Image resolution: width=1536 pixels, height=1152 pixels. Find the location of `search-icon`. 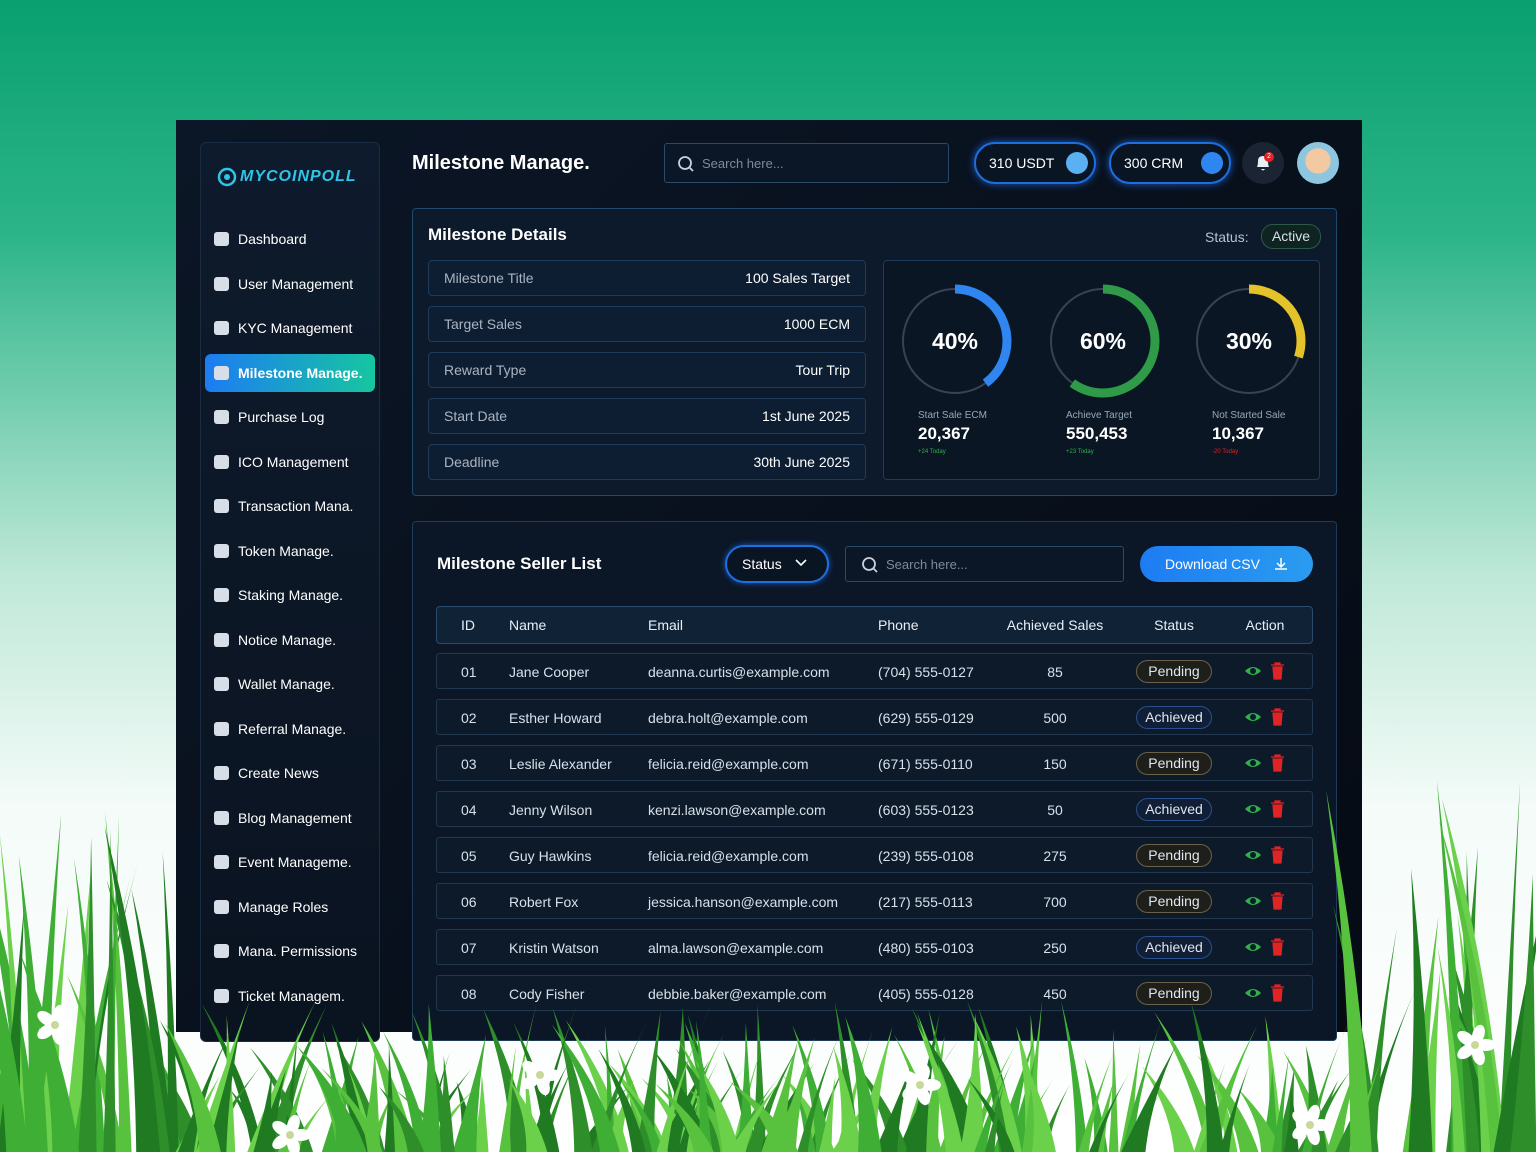

search-icon is located at coordinates (870, 565).